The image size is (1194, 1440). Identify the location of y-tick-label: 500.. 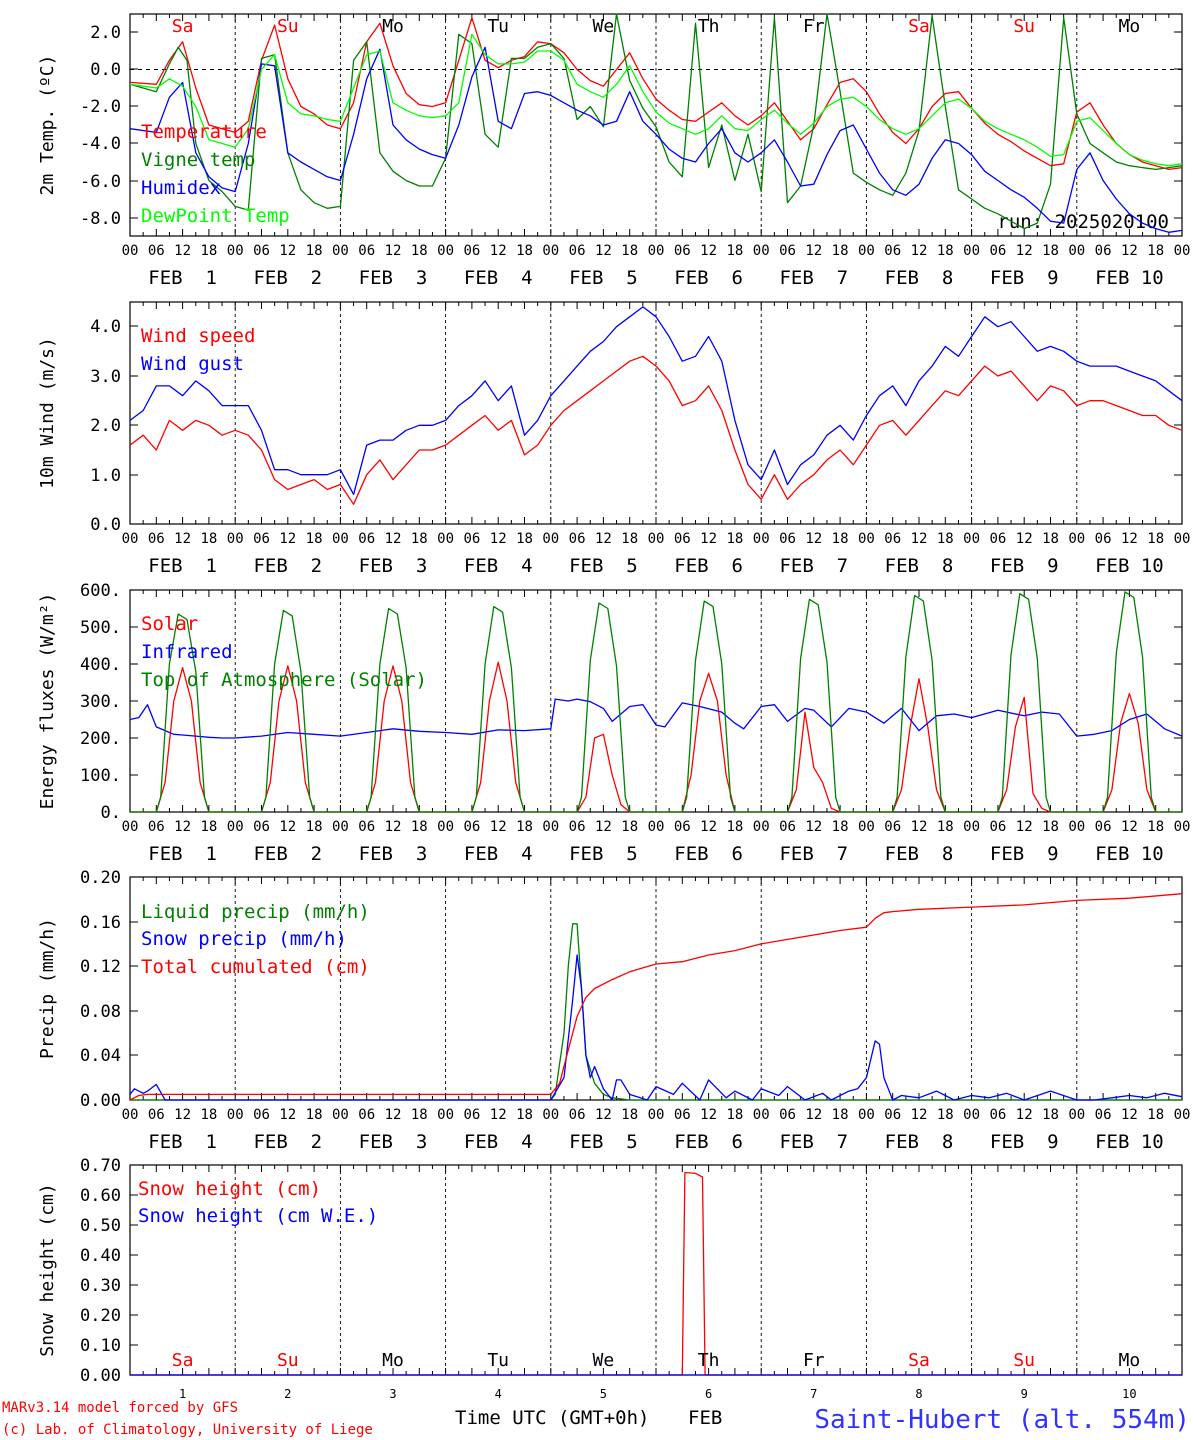
(100, 628).